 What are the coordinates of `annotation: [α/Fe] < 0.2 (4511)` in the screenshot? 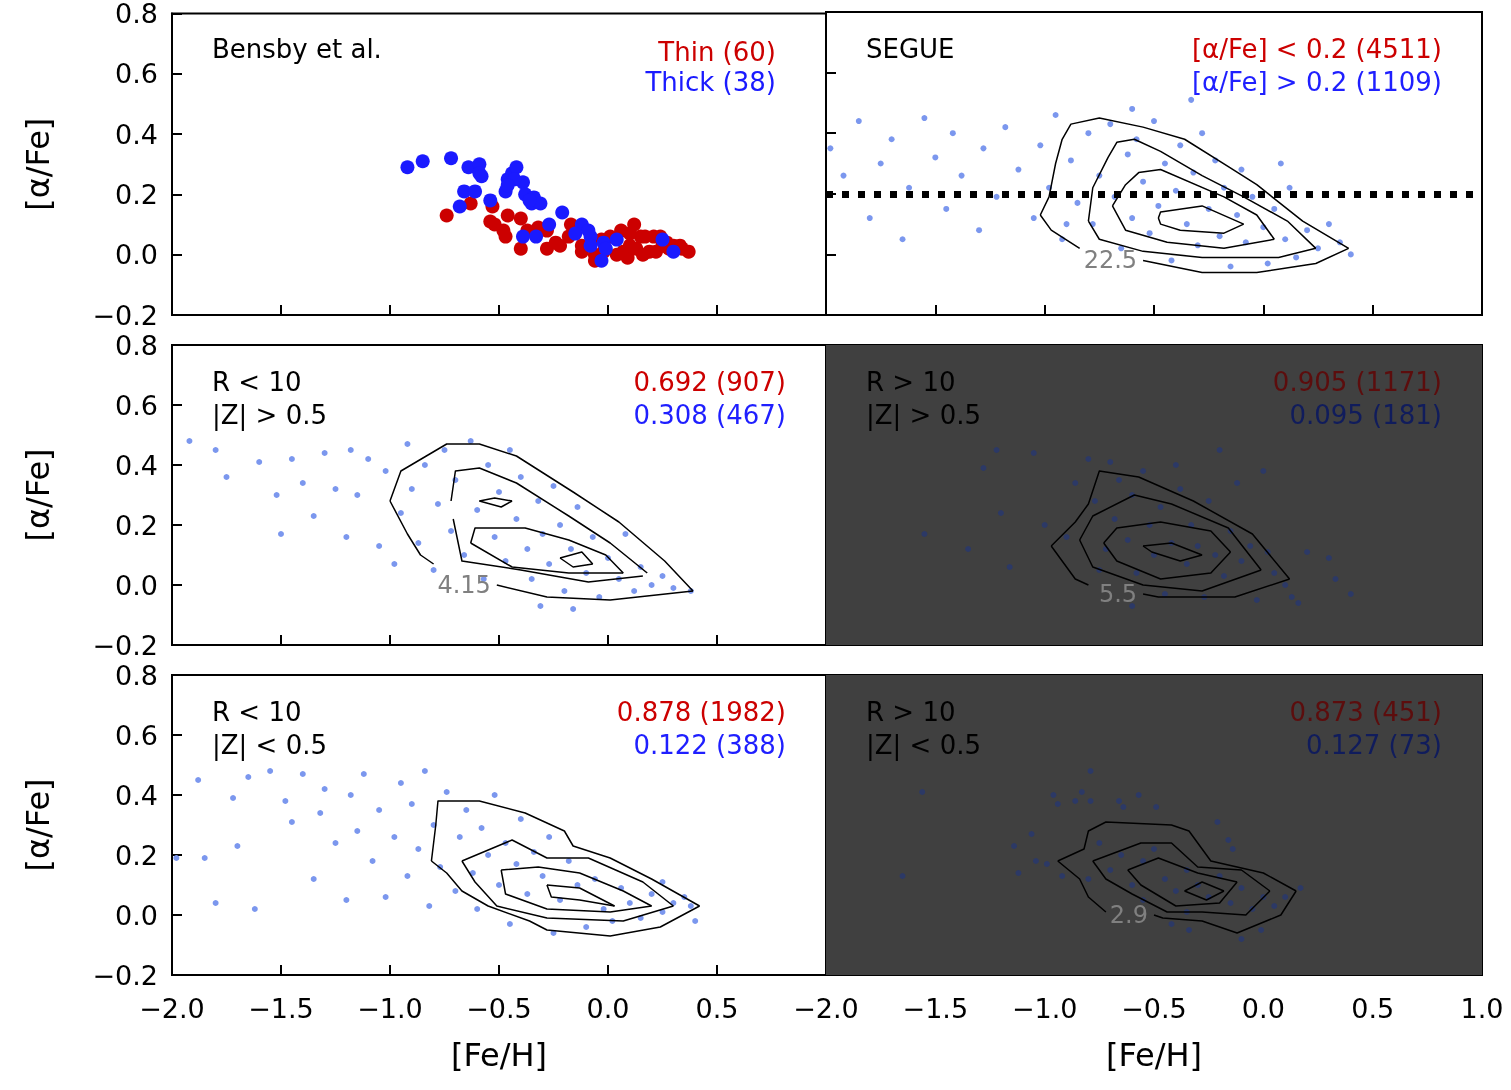 It's located at (1316, 49).